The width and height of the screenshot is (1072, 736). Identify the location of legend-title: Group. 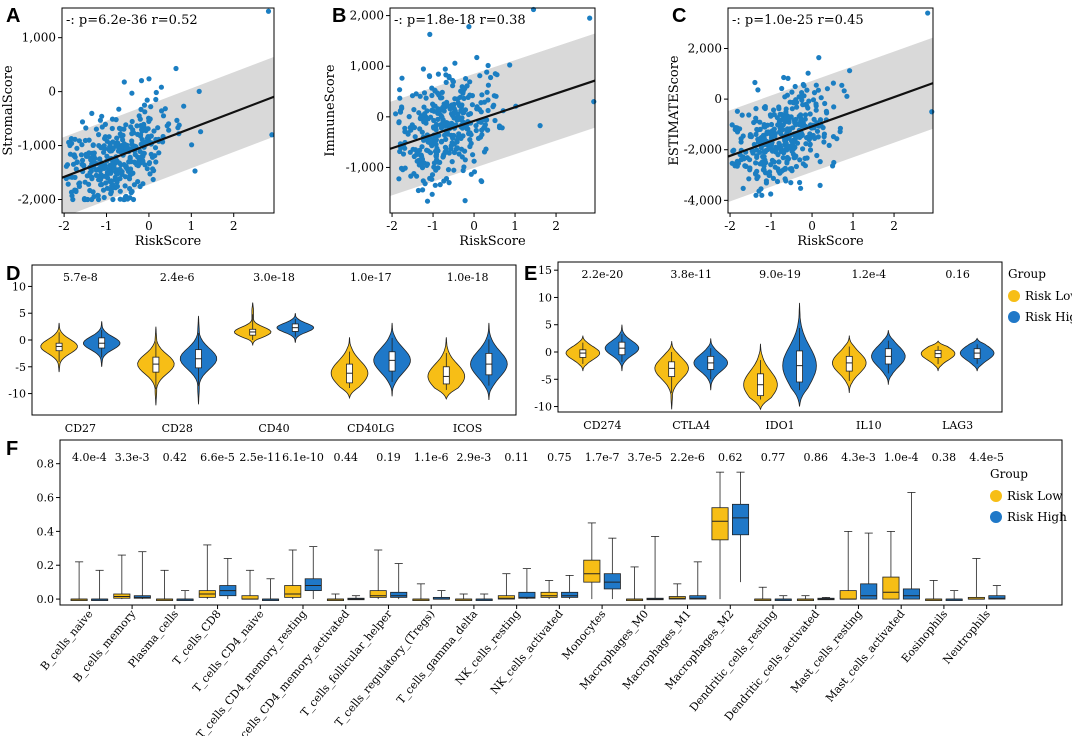
(1009, 474).